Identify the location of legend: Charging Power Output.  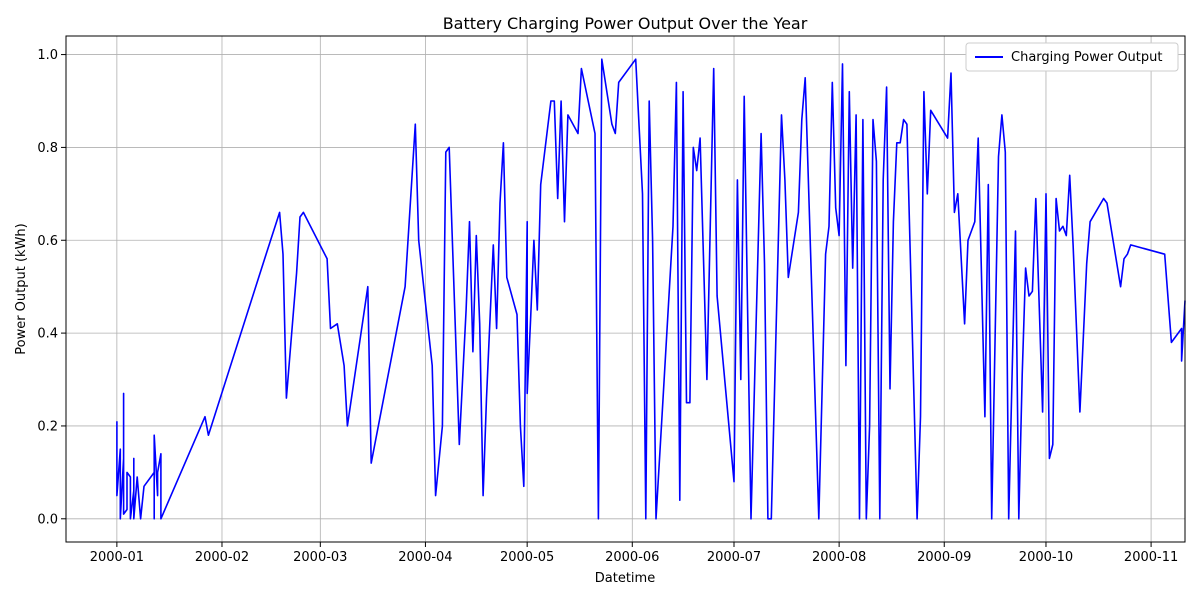
(1072, 57).